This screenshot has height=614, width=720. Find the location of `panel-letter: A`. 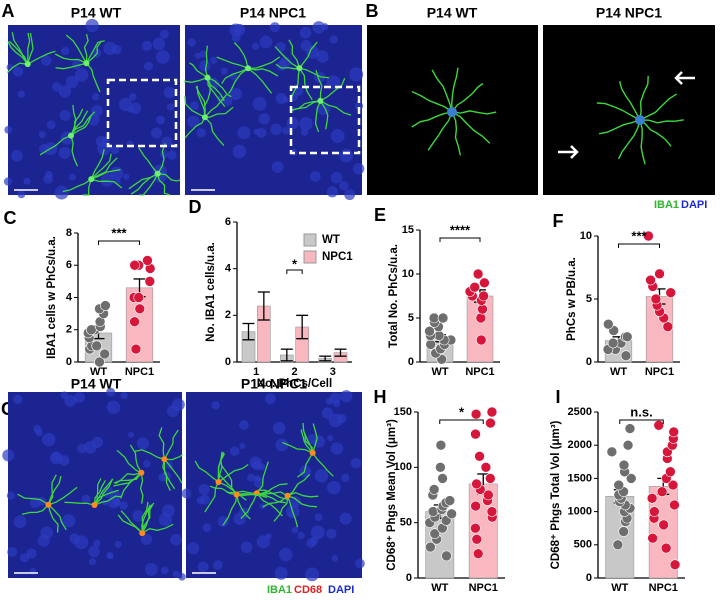

panel-letter: A is located at coordinates (8, 11).